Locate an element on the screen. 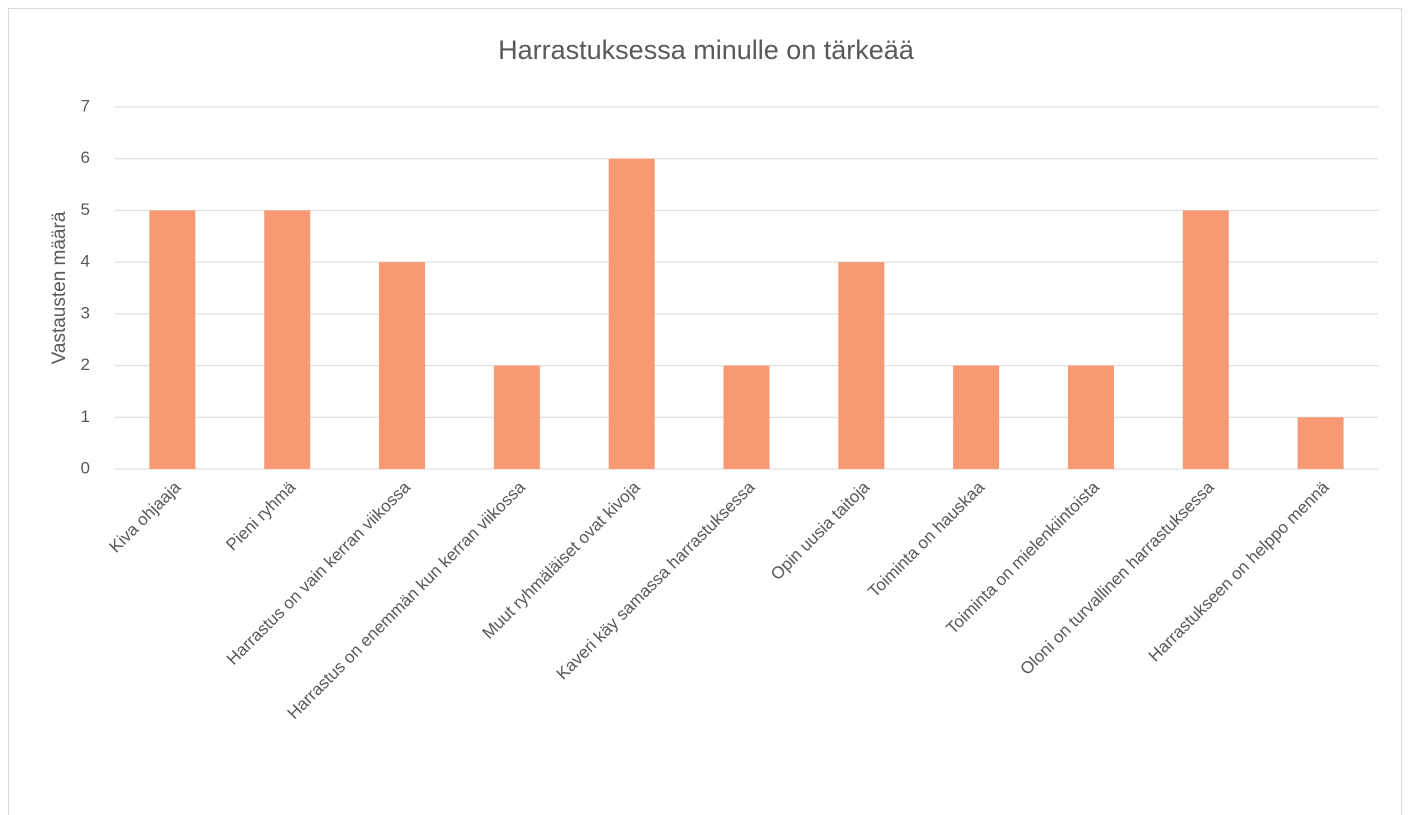  y-axis-label: Vastausten määrä is located at coordinates (59, 287).